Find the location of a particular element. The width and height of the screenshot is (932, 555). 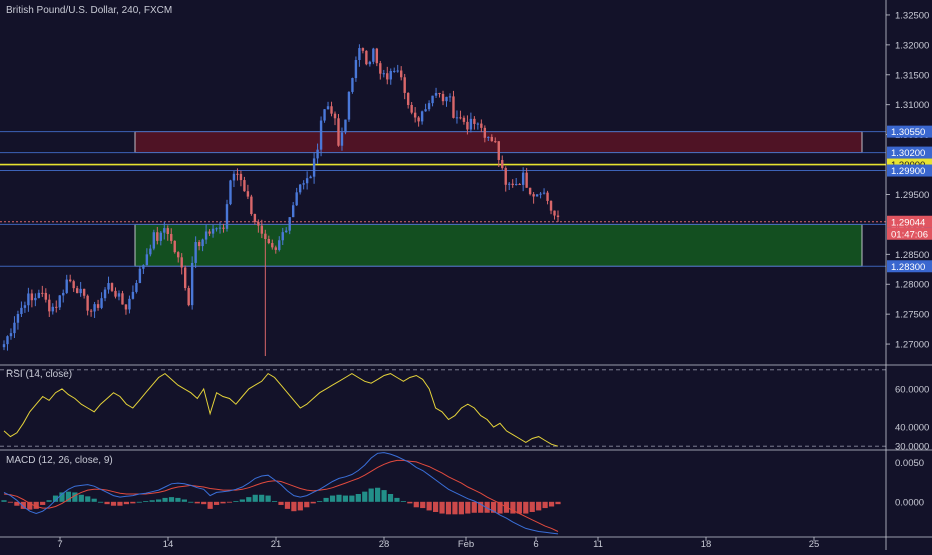

macd-y-tick-label: 0.0000 is located at coordinates (909, 502).